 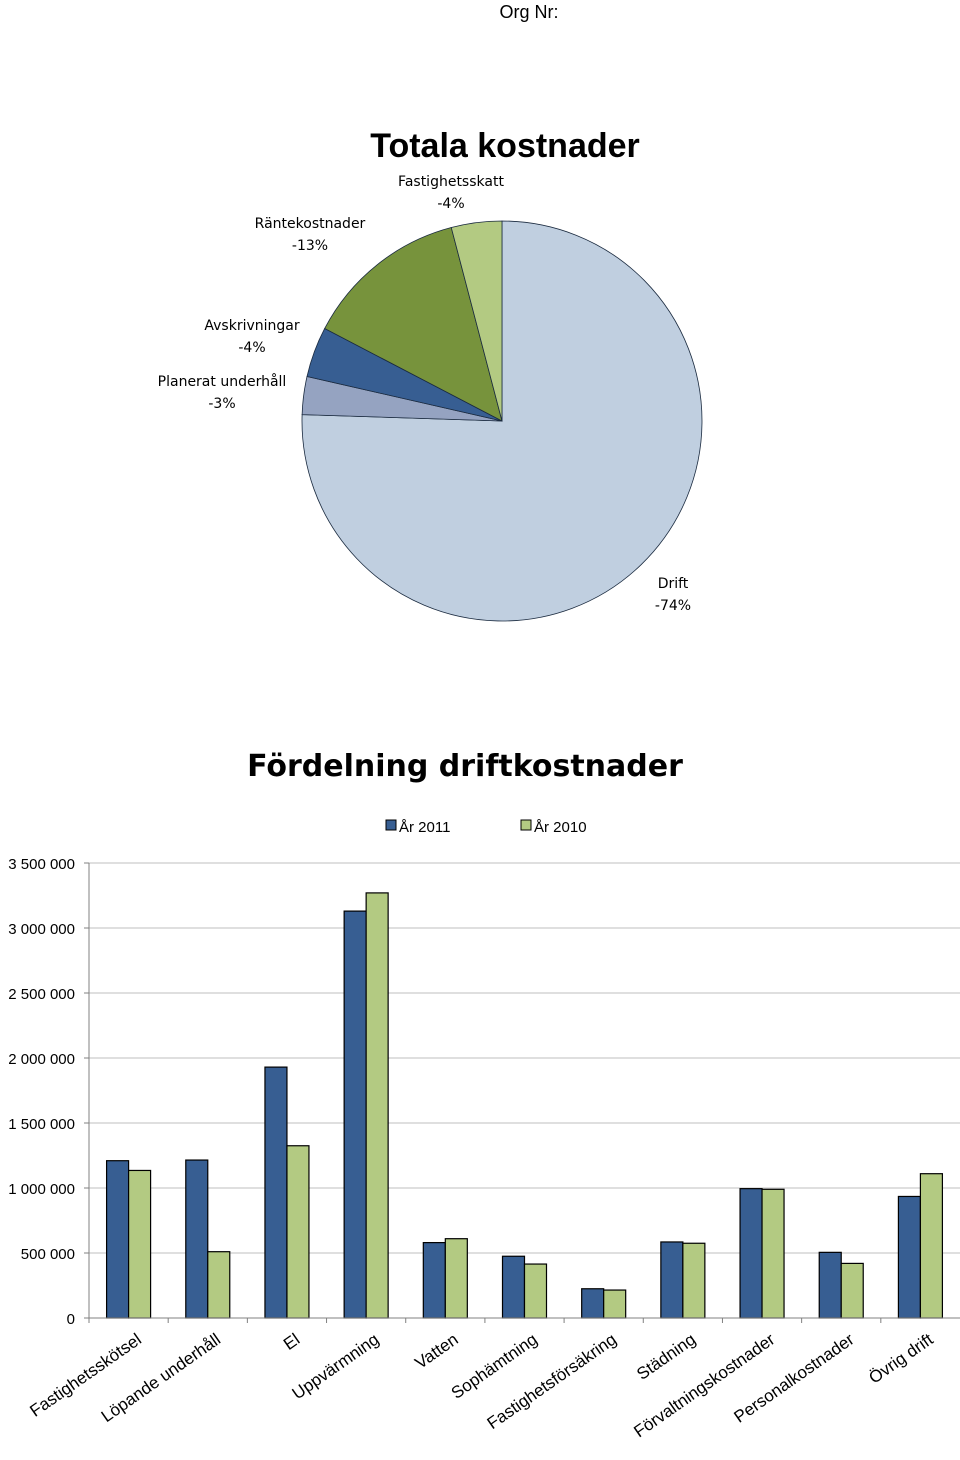 I want to click on bar-el-2011, so click(x=276, y=1192).